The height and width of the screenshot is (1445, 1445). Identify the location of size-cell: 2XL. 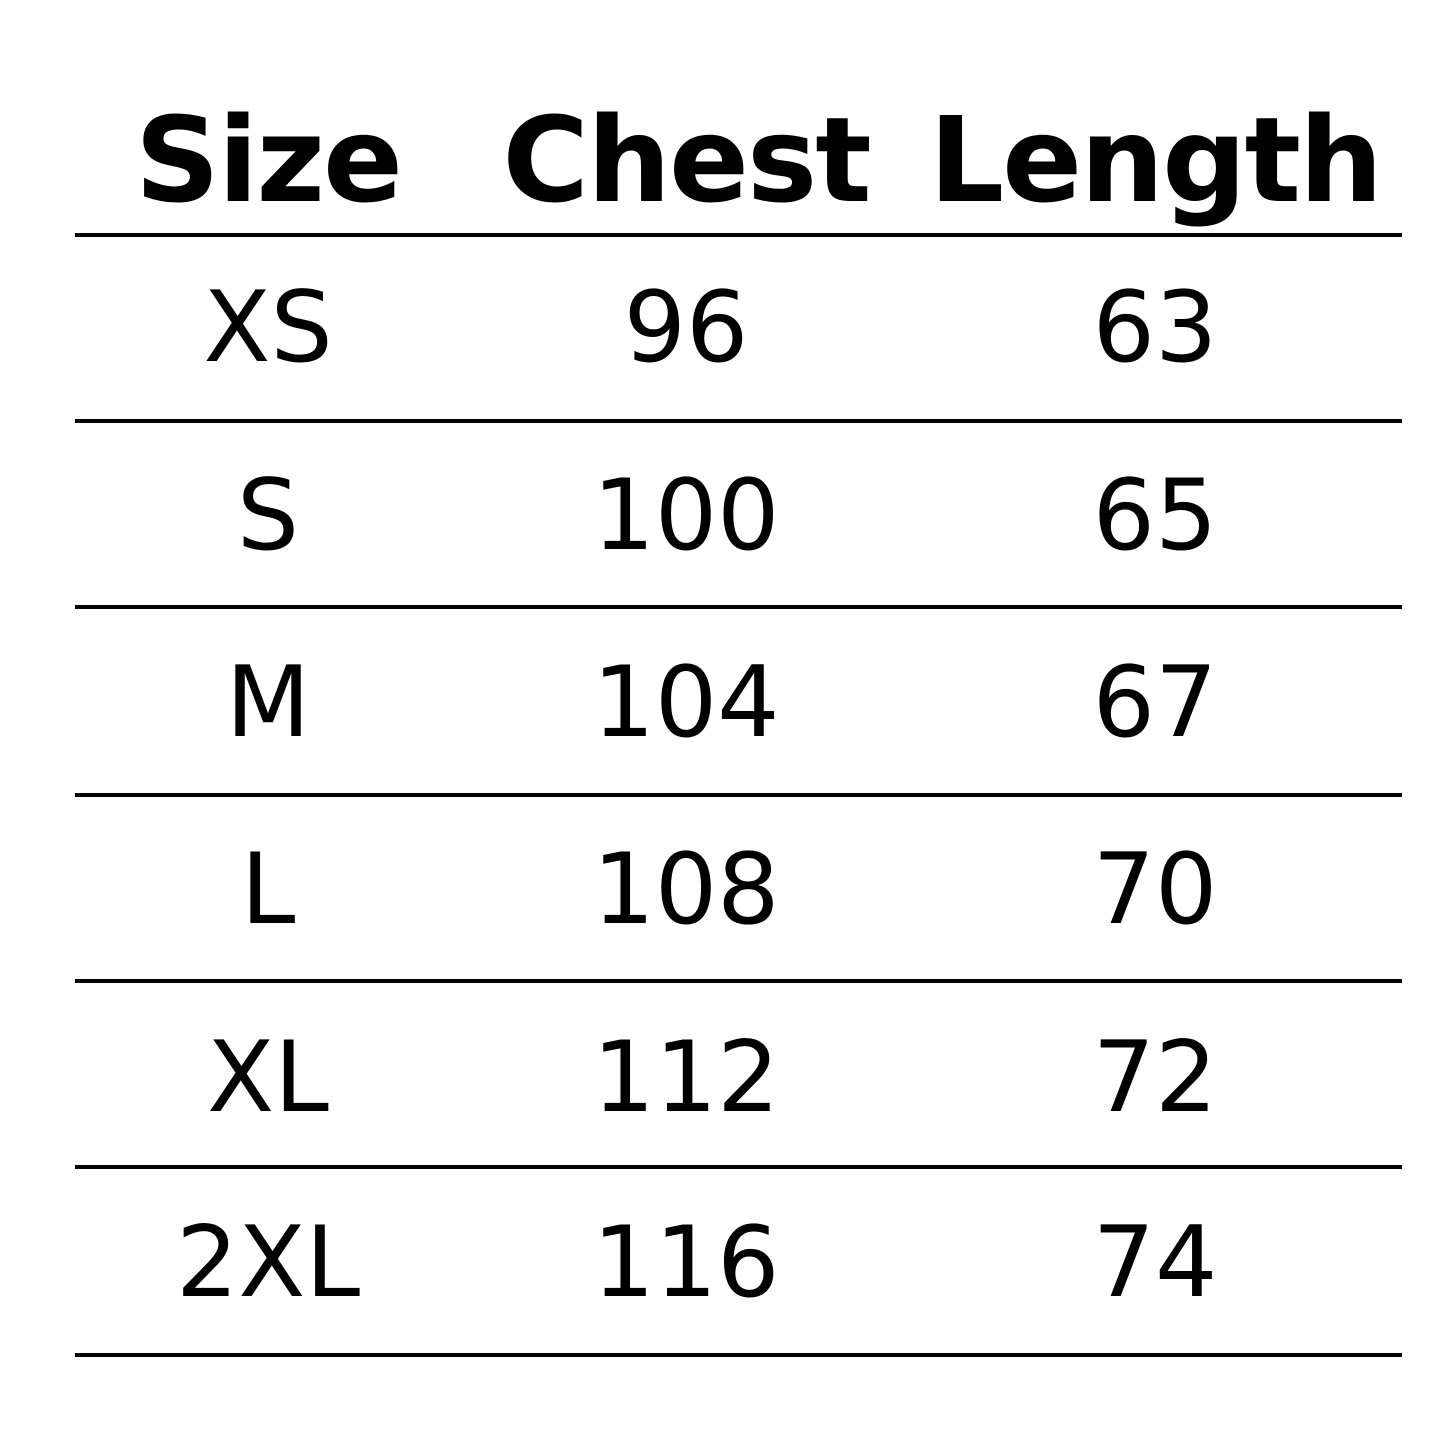
(268, 1263).